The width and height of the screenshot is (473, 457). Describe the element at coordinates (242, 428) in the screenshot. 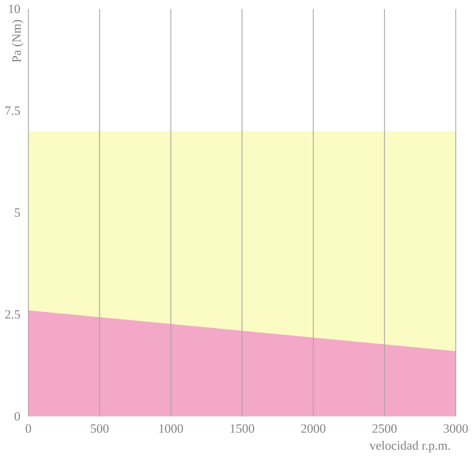

I see `x-tick-label: 1500` at that location.